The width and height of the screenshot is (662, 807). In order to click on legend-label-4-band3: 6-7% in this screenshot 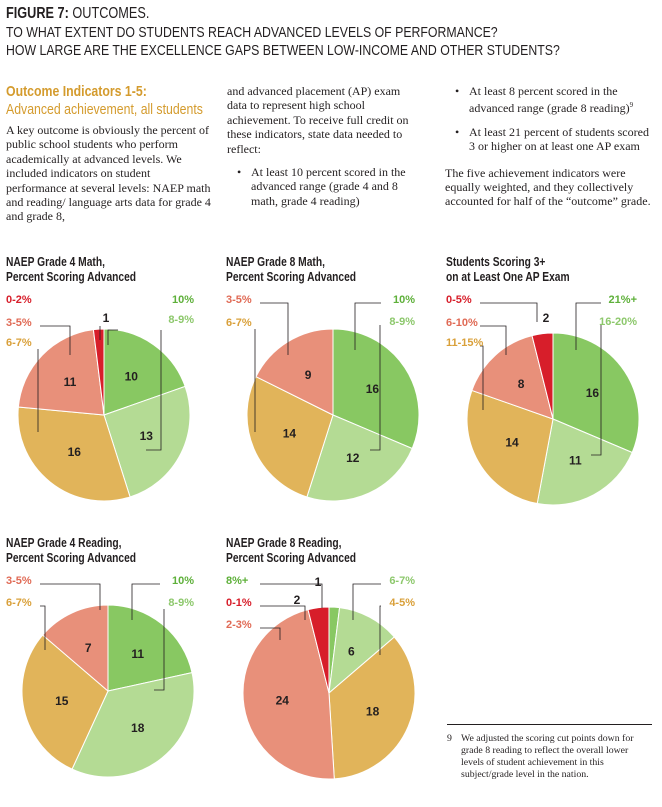, I will do `click(19, 603)`.